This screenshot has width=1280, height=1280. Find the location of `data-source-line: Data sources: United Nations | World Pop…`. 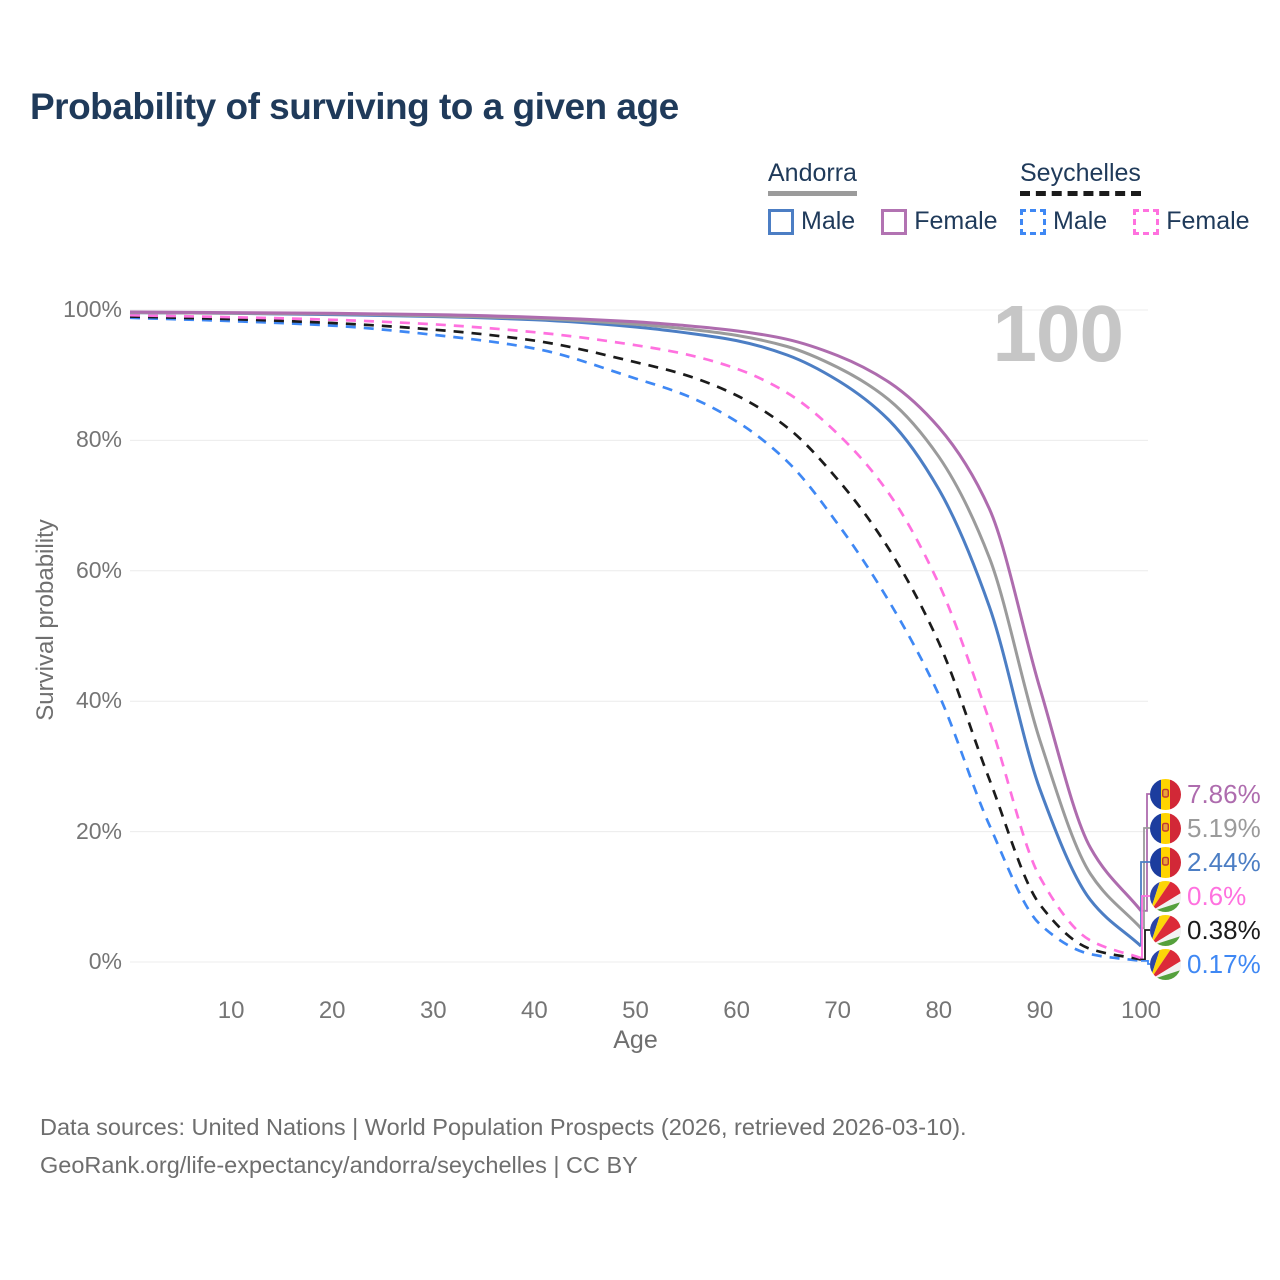

data-source-line: Data sources: United Nations | World Pop… is located at coordinates (503, 1127).